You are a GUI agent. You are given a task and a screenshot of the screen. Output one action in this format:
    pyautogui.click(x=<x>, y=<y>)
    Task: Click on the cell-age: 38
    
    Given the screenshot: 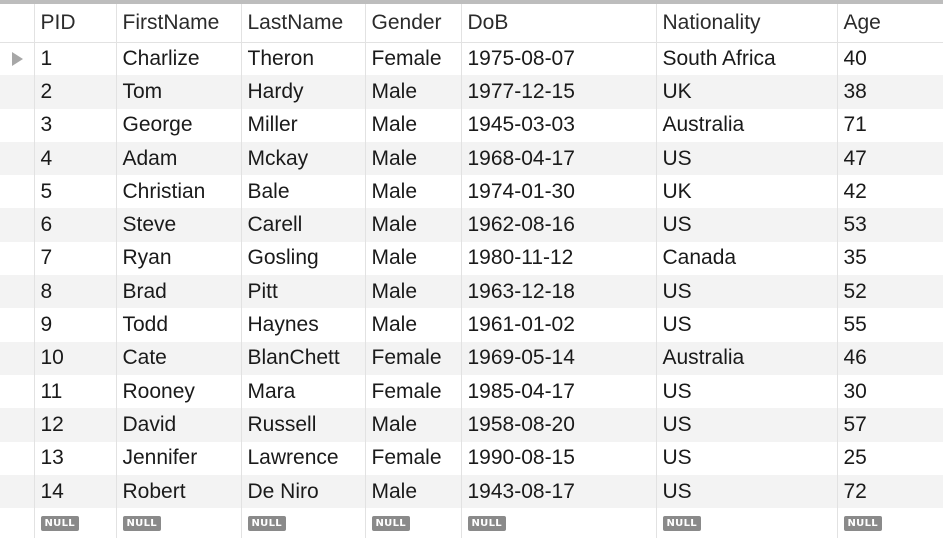 What is the action you would take?
    pyautogui.click(x=890, y=92)
    